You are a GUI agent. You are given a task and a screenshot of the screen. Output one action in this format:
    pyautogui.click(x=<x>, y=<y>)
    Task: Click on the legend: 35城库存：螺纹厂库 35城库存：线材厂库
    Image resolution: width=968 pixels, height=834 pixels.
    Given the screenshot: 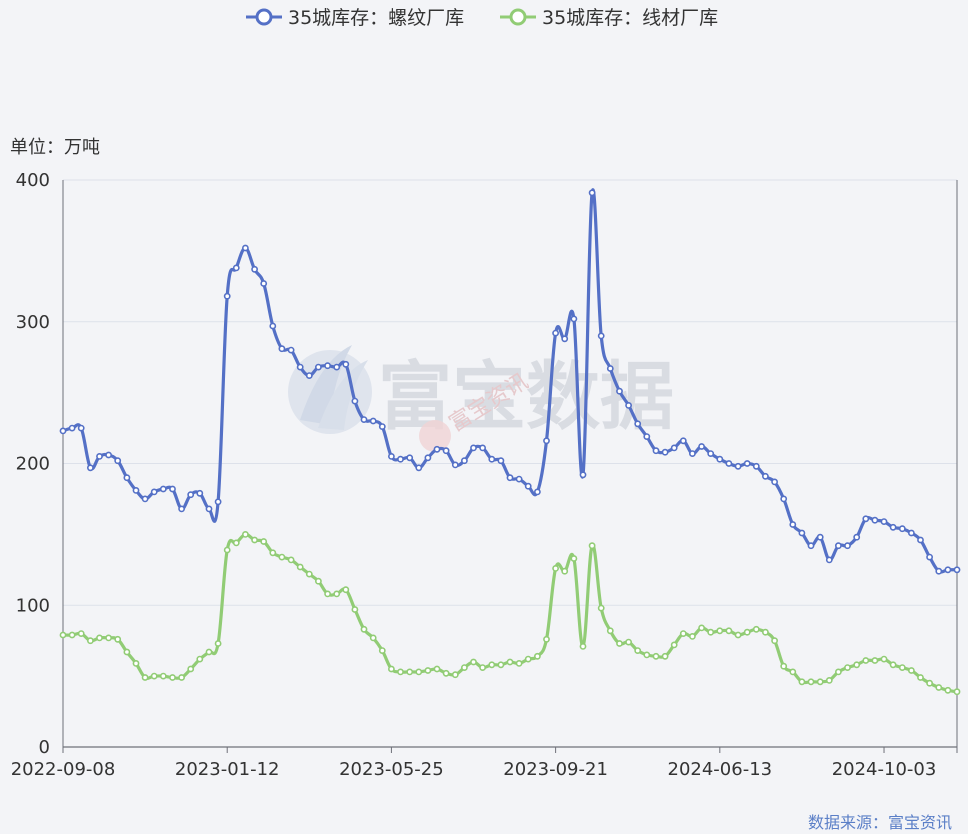 What is the action you would take?
    pyautogui.click(x=482, y=18)
    